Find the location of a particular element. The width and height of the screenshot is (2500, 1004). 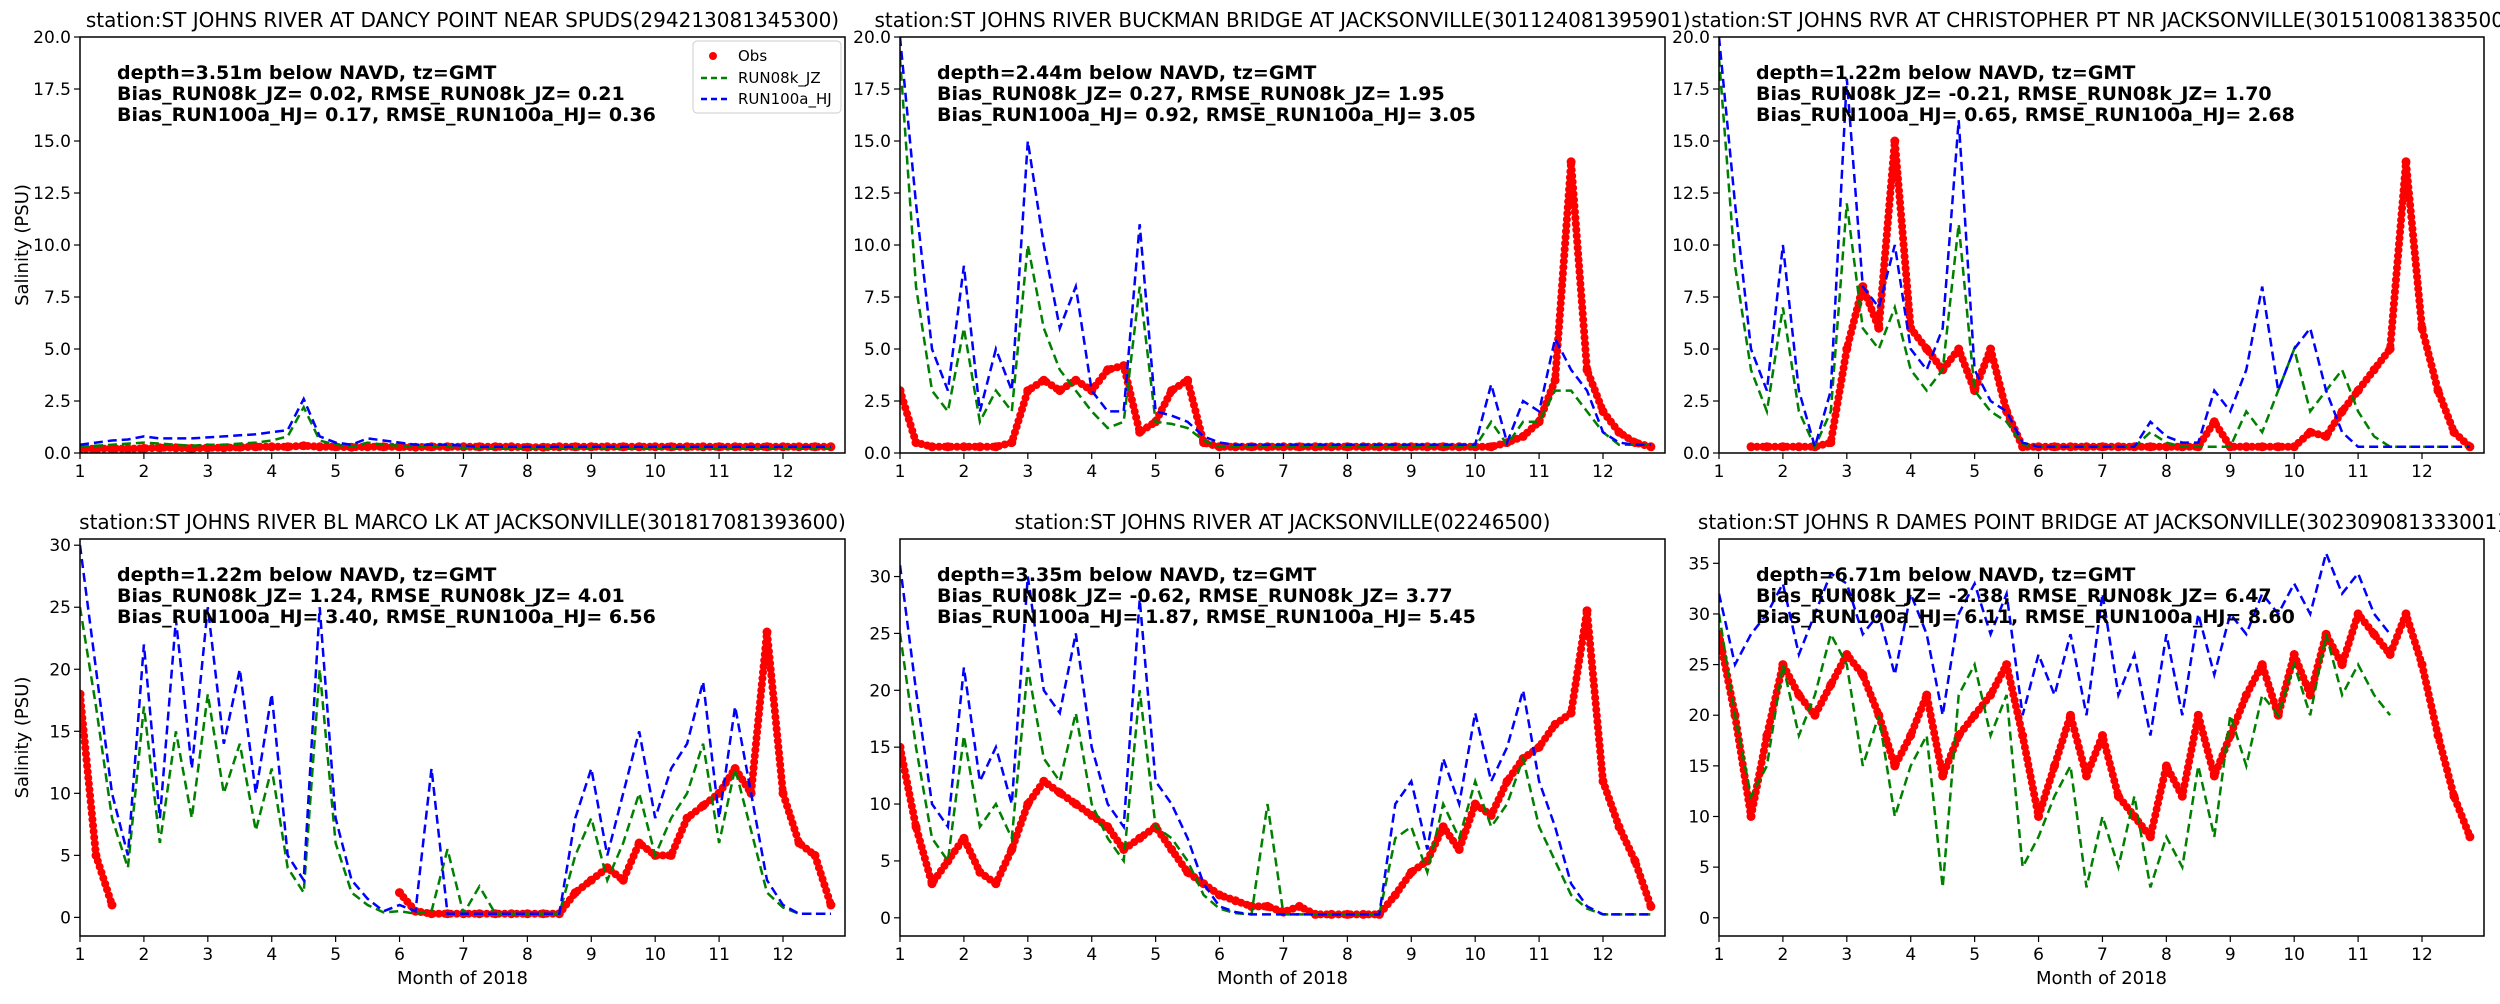

run100a-series-line is located at coordinates (2055, 642).